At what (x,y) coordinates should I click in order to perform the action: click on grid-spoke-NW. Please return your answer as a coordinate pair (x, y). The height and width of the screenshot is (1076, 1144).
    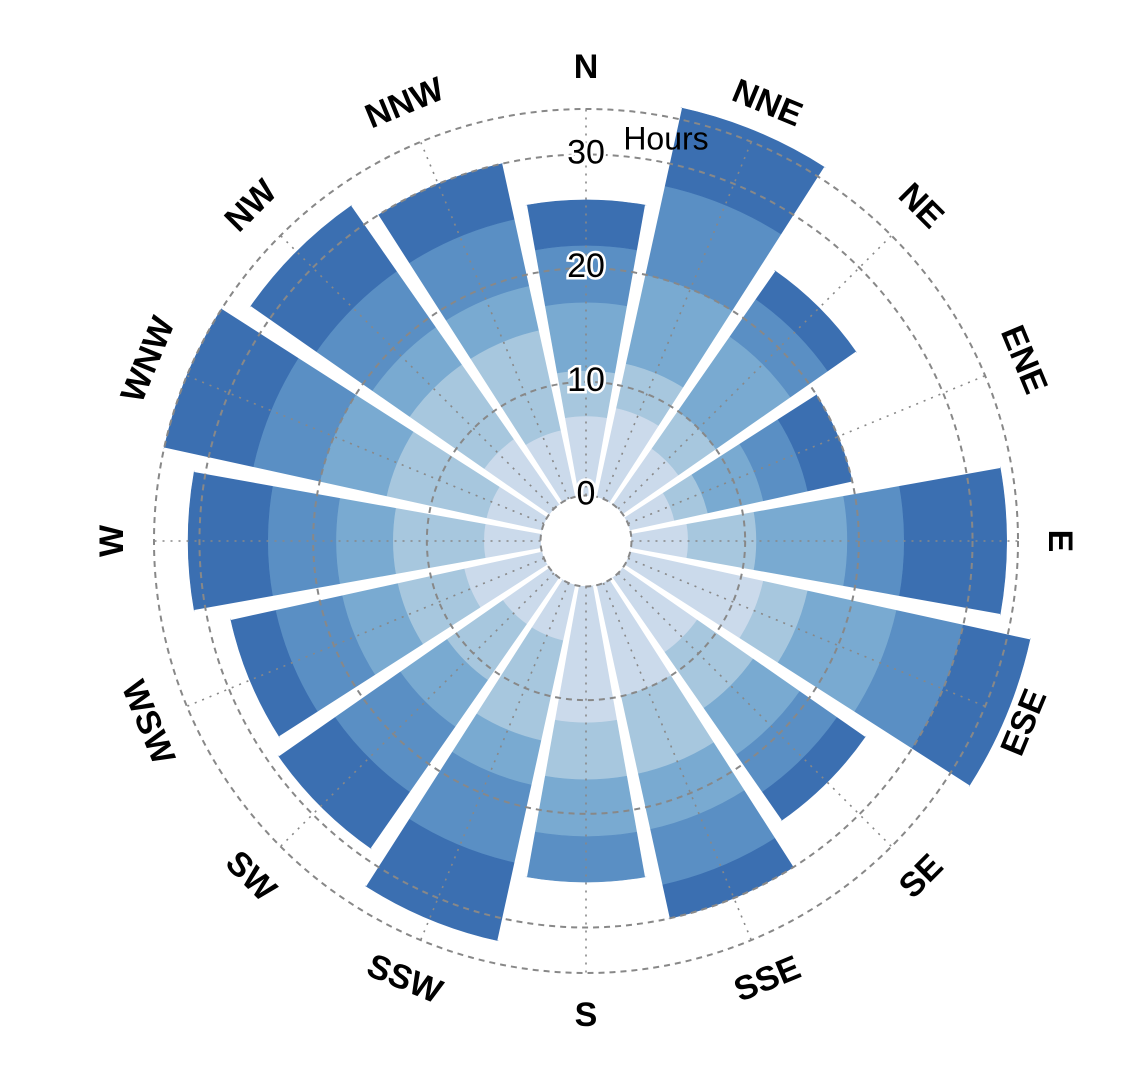
    Looking at the image, I should click on (417, 372).